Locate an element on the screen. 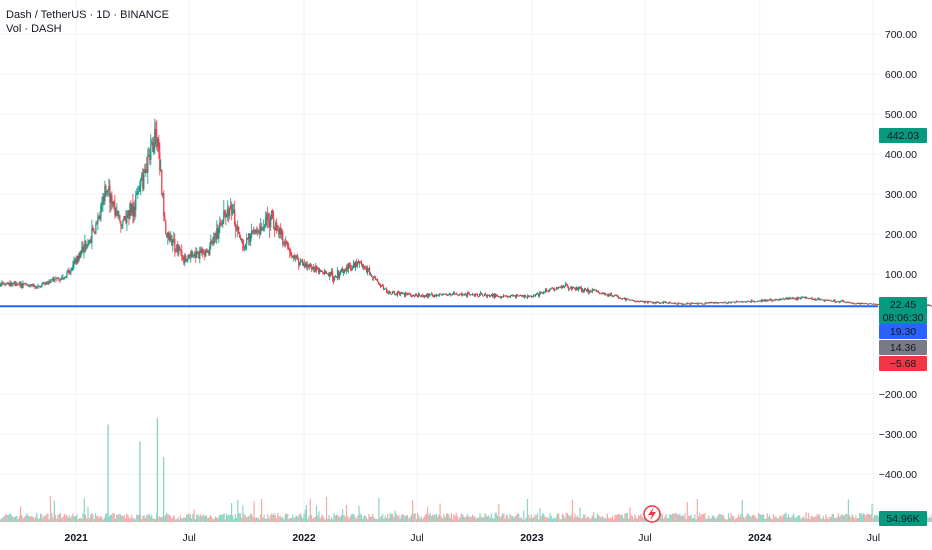 This screenshot has width=932, height=550. symbol-title: Dash / TetherUS · 1D · BINANCE is located at coordinates (88, 15).